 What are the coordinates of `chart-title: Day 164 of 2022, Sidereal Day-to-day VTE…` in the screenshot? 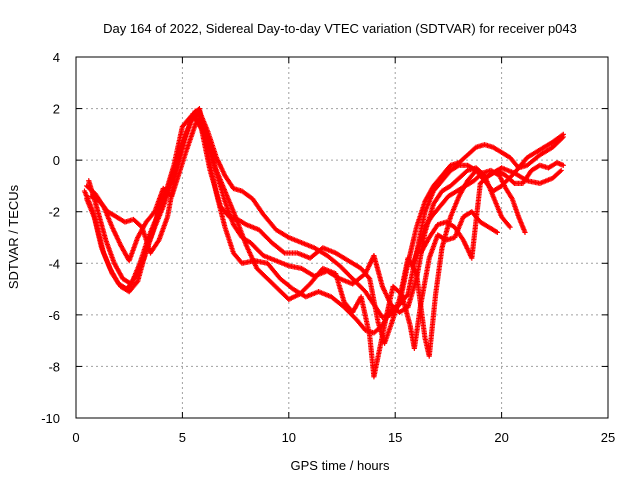 It's located at (340, 28).